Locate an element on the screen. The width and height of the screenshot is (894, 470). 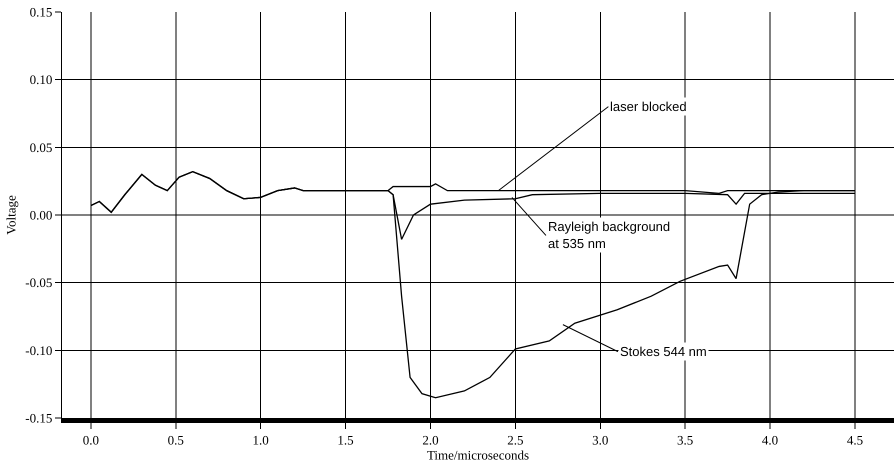
x-tick-label: 4.5 is located at coordinates (855, 440).